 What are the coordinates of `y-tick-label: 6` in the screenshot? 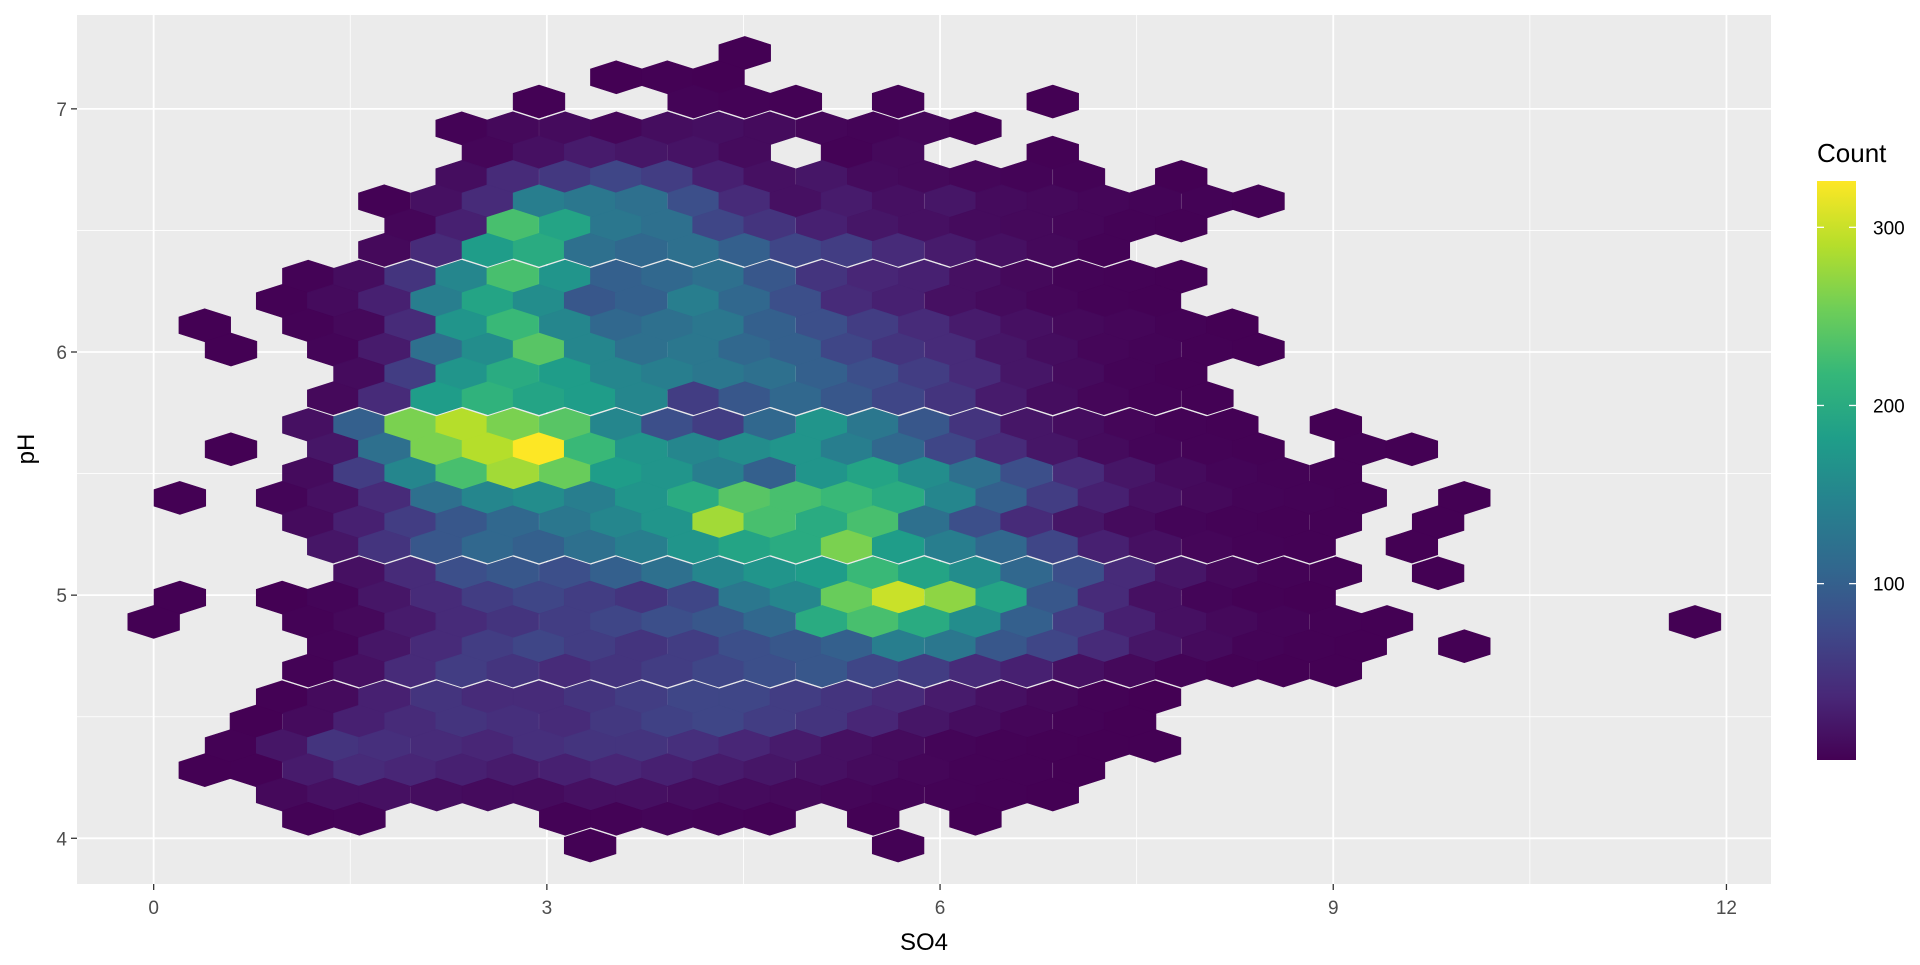 It's located at (61, 353).